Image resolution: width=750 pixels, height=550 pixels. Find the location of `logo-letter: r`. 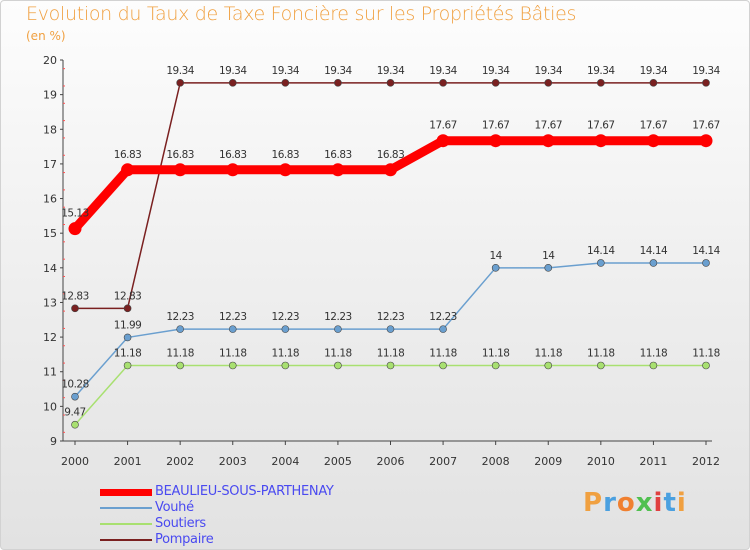

logo-letter: r is located at coordinates (610, 503).